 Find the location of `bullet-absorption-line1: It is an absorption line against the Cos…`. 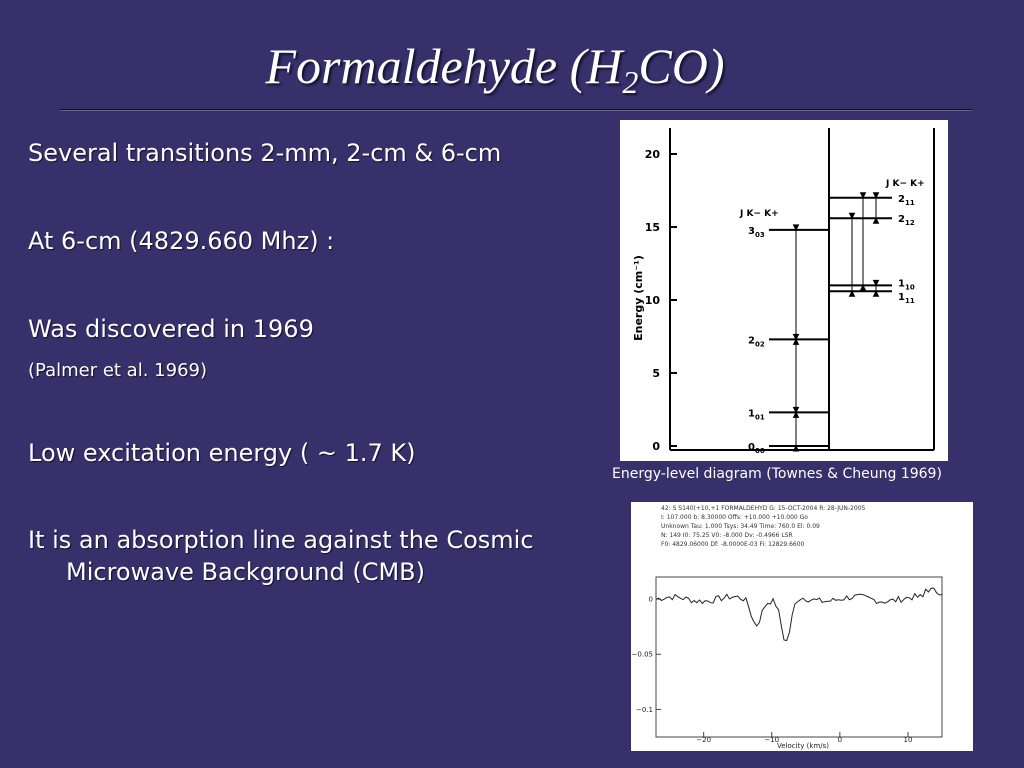

bullet-absorption-line1: It is an absorption line against the Cos… is located at coordinates (281, 540).